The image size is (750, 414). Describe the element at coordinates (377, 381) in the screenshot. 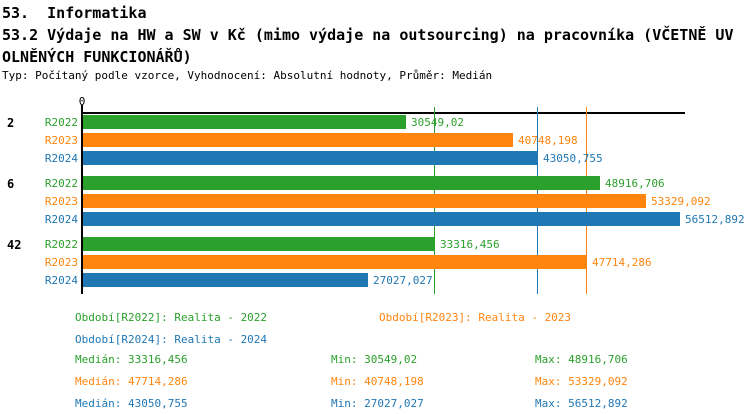

I see `stat-min-r2023: Min: 40748,198` at that location.